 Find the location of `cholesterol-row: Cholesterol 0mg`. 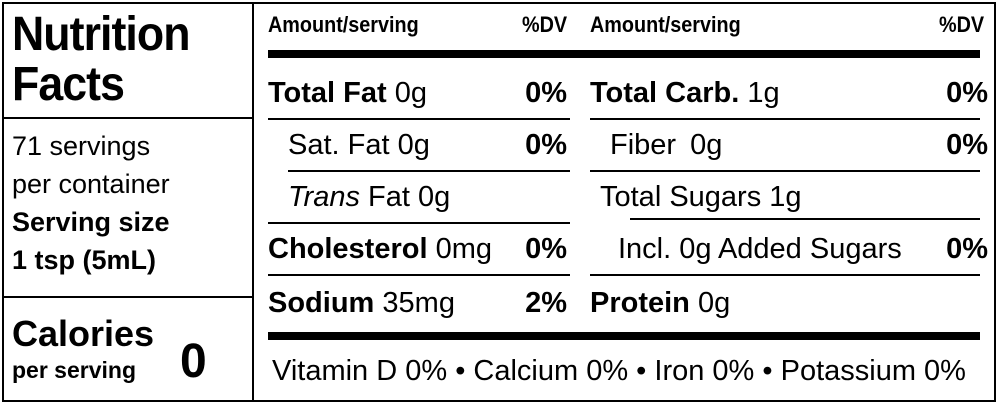

cholesterol-row: Cholesterol 0mg is located at coordinates (380, 249).